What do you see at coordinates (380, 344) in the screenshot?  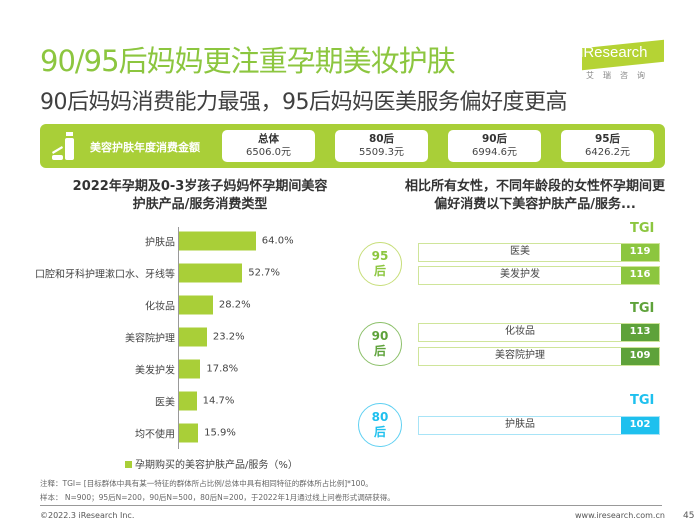 I see `age-group-circle: 90后` at bounding box center [380, 344].